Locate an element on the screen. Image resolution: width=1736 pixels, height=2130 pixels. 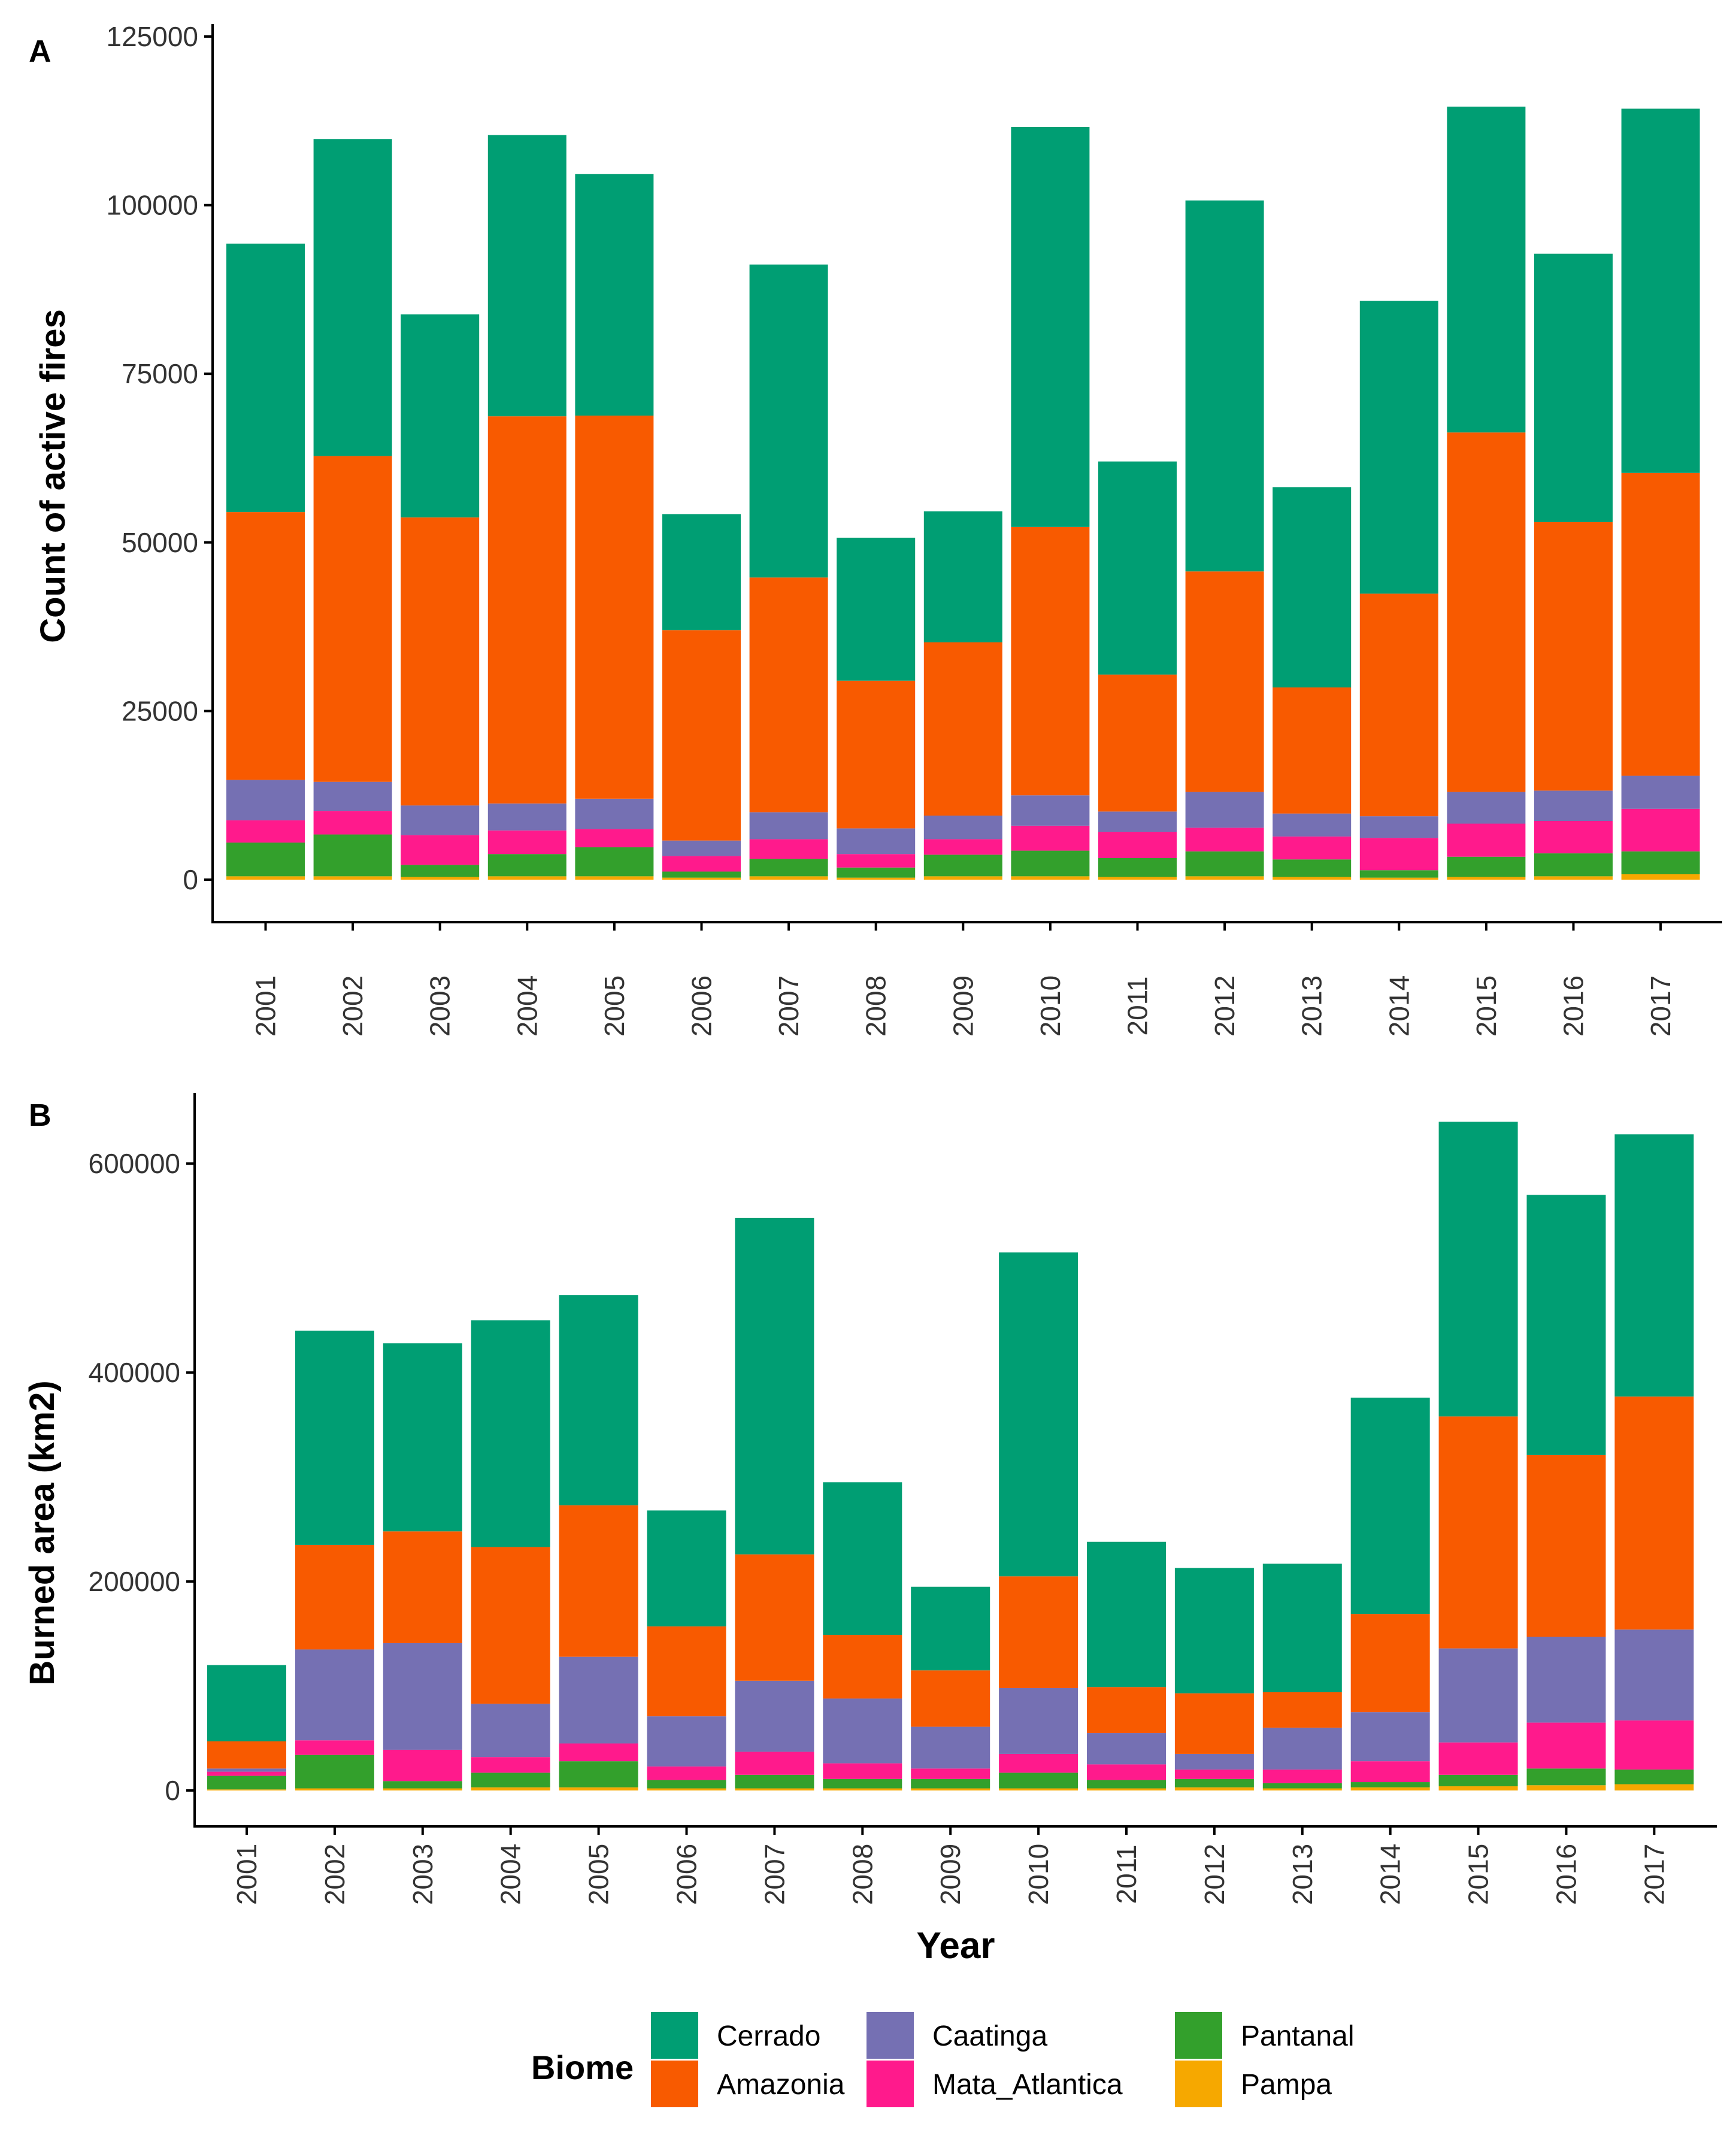
panel-b-x-tick-label: 2009 is located at coordinates (950, 1874).